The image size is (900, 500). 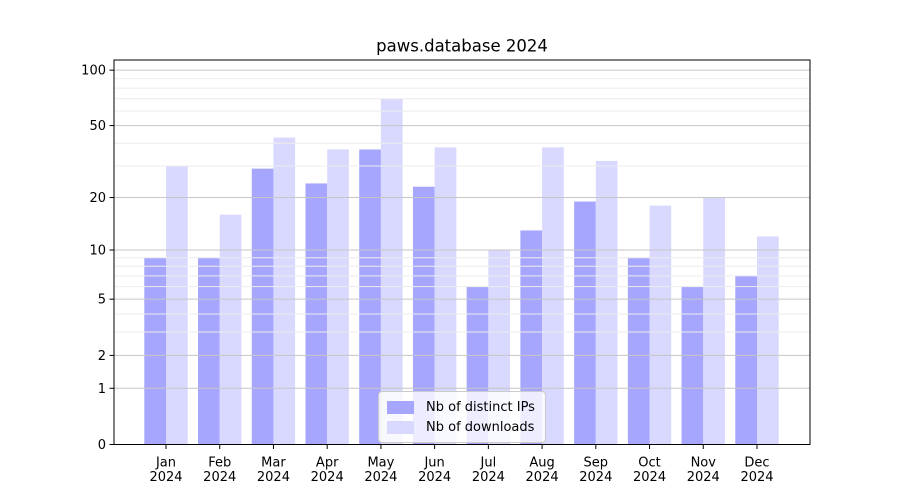 I want to click on legend-item: Nb of distinct IPs, so click(x=461, y=407).